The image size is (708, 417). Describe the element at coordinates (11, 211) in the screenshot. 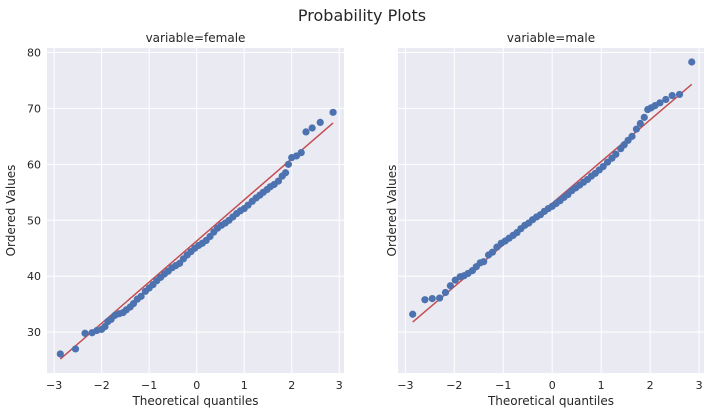

I see `y-axis-label-female: Ordered Values` at that location.